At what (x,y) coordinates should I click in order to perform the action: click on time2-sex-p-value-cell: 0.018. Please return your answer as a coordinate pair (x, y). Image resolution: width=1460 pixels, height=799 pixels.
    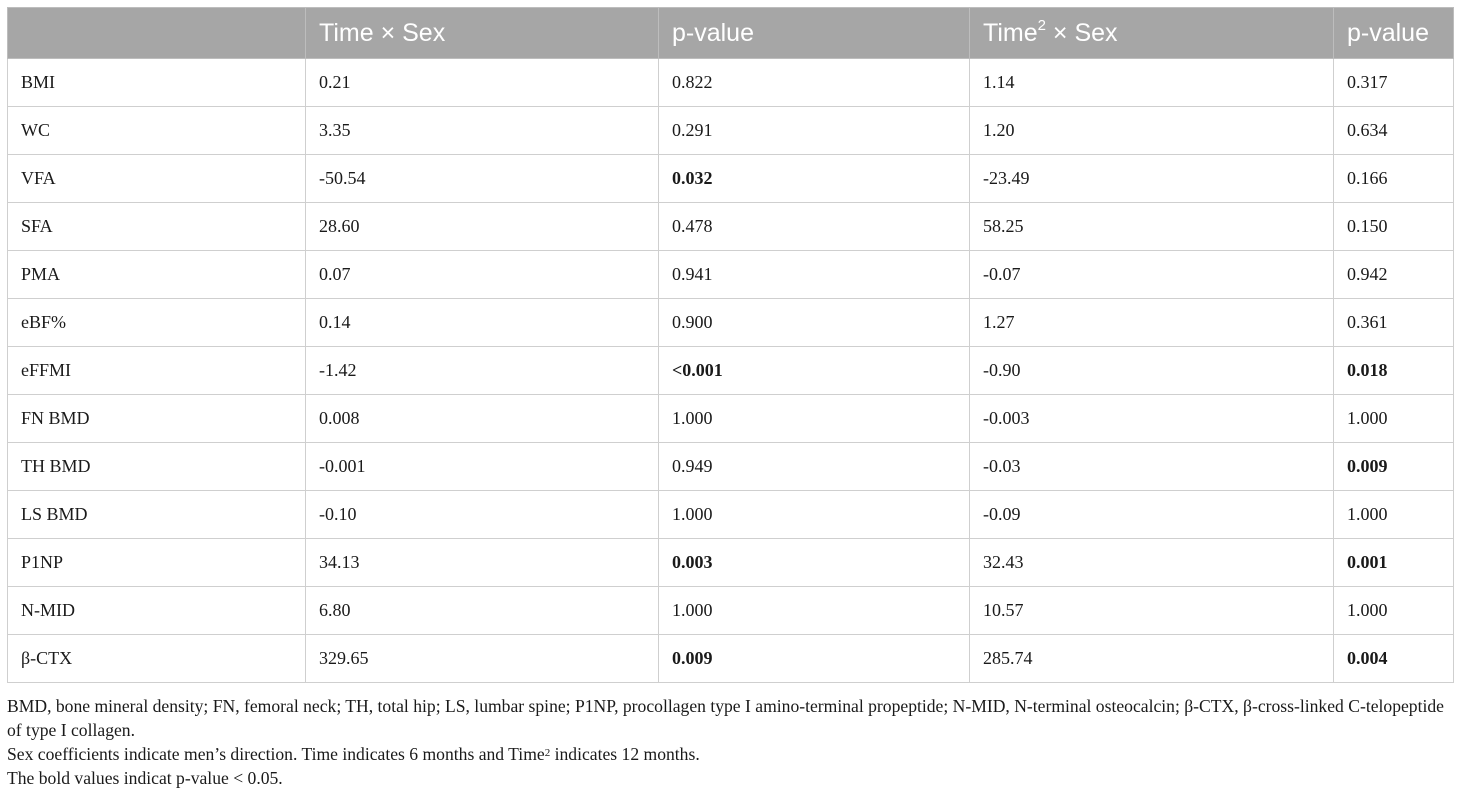
    Looking at the image, I should click on (1393, 370).